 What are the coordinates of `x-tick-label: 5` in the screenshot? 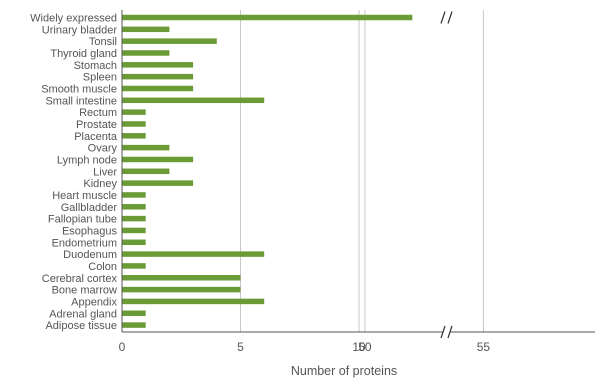 It's located at (240, 347).